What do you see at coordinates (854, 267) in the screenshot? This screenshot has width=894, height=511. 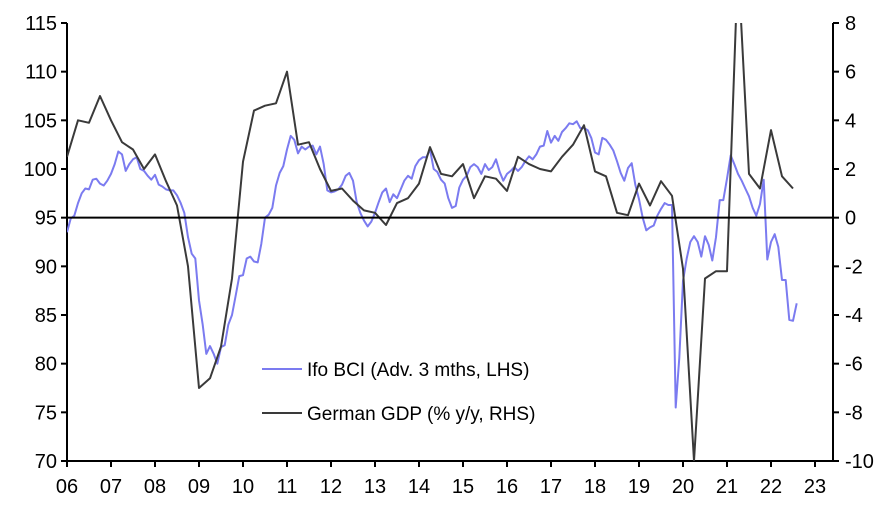 I see `right-tick-label: -2` at bounding box center [854, 267].